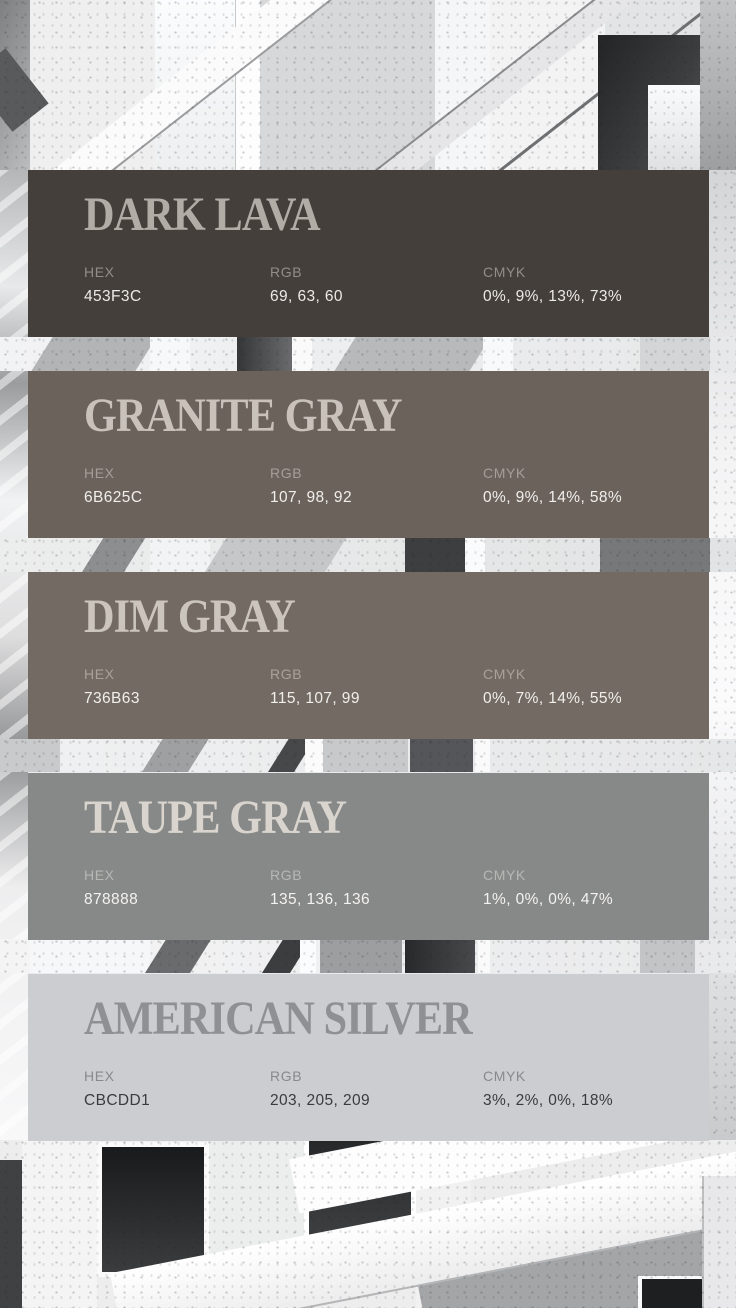 The width and height of the screenshot is (736, 1308). What do you see at coordinates (111, 888) in the screenshot?
I see `hex-column: HEX 878888` at bounding box center [111, 888].